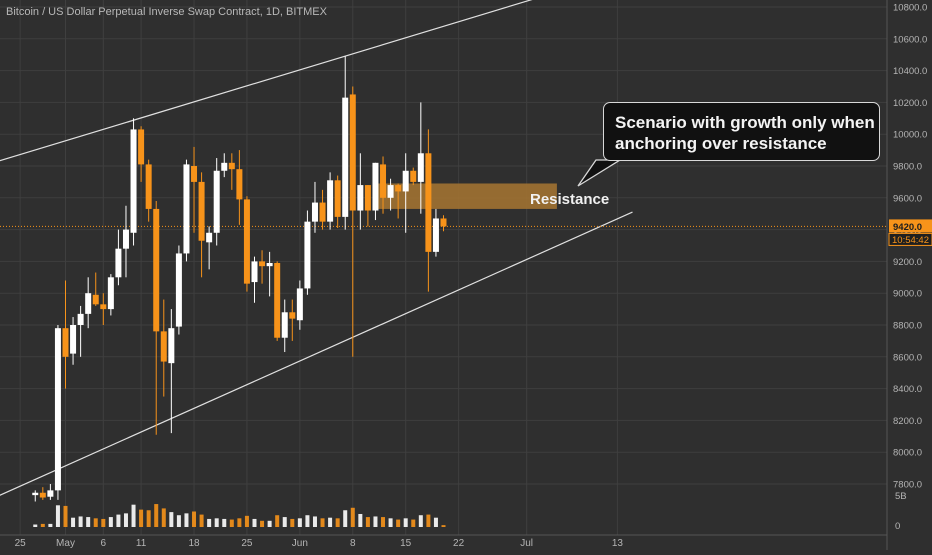 The image size is (932, 555). What do you see at coordinates (459, 543) in the screenshot?
I see `time-tick-label: 22` at bounding box center [459, 543].